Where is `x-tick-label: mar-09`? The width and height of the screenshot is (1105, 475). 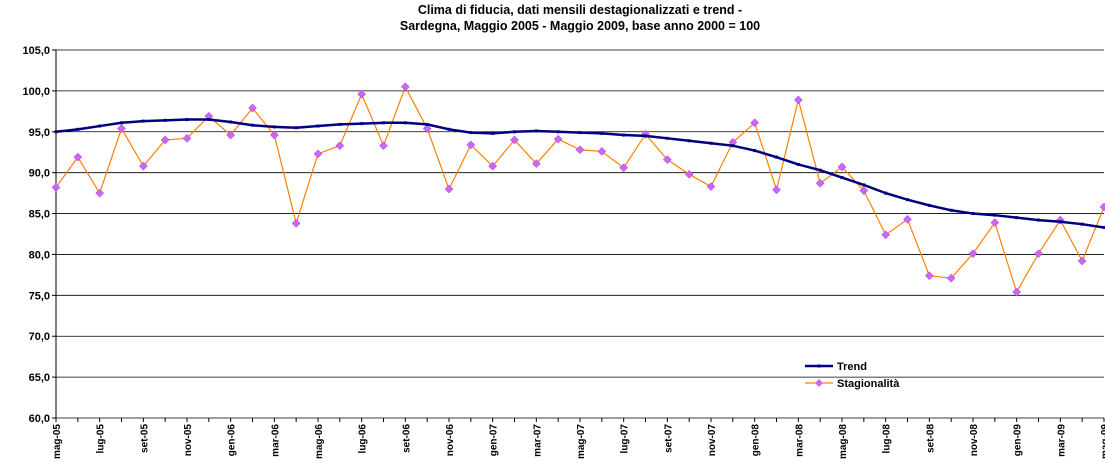
x-tick-label: mar-09 is located at coordinates (1061, 440).